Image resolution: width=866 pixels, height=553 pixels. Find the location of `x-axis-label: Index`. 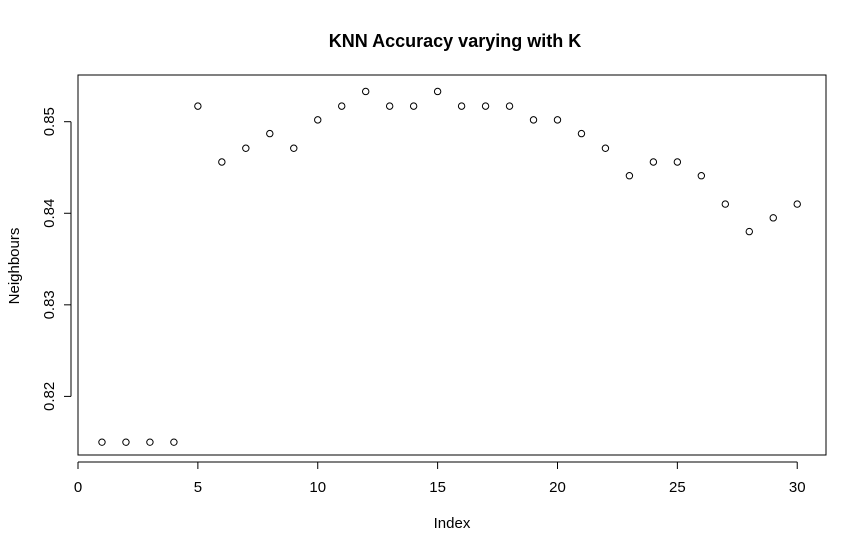

x-axis-label: Index is located at coordinates (452, 523).